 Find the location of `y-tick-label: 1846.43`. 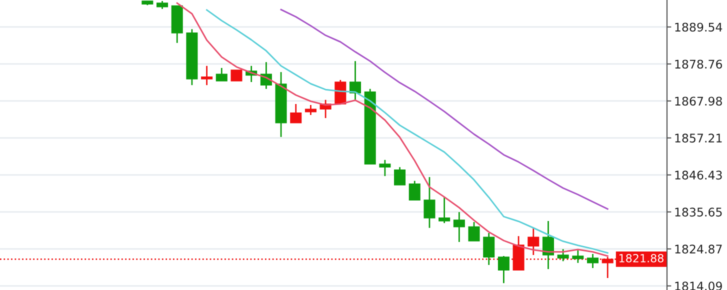

y-tick-label: 1846.43 is located at coordinates (698, 175).